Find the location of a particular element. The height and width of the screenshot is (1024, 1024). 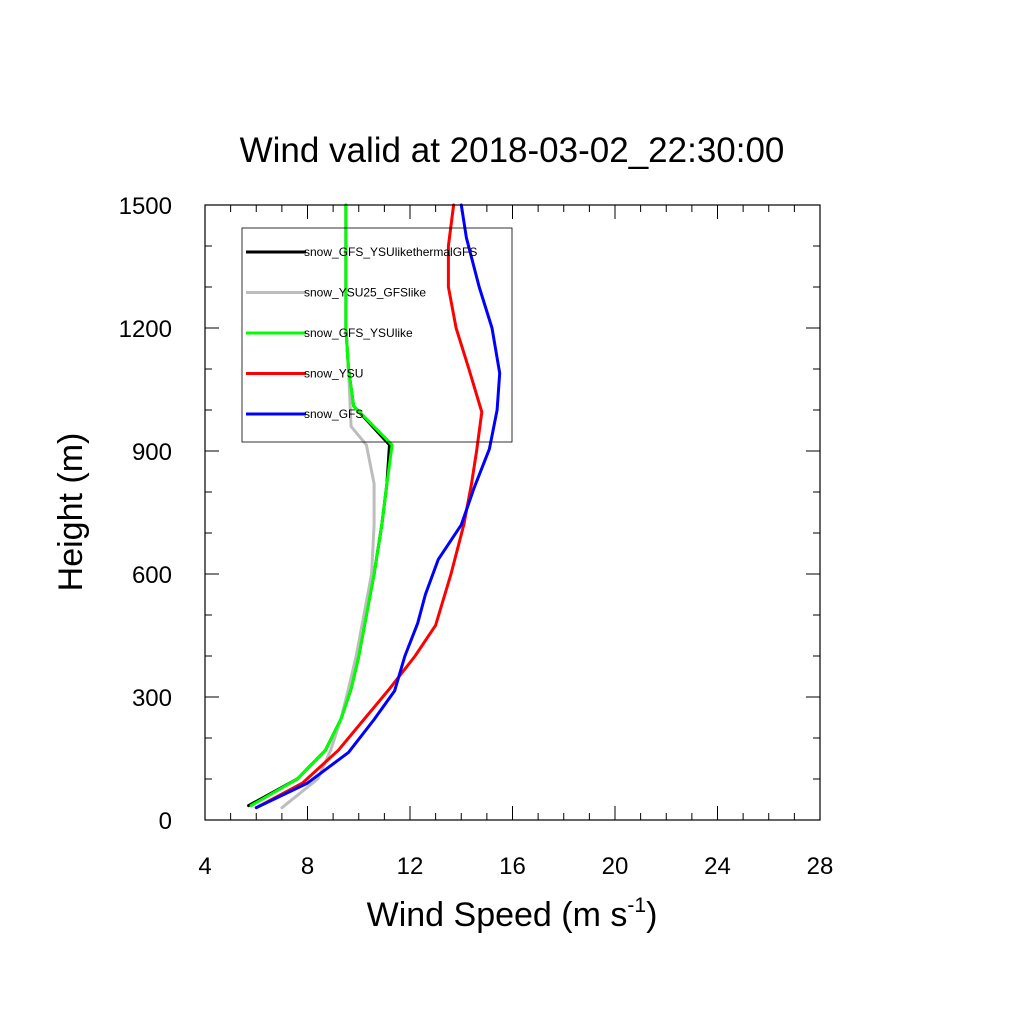

legend-label: snow_GFS is located at coordinates (333, 414).